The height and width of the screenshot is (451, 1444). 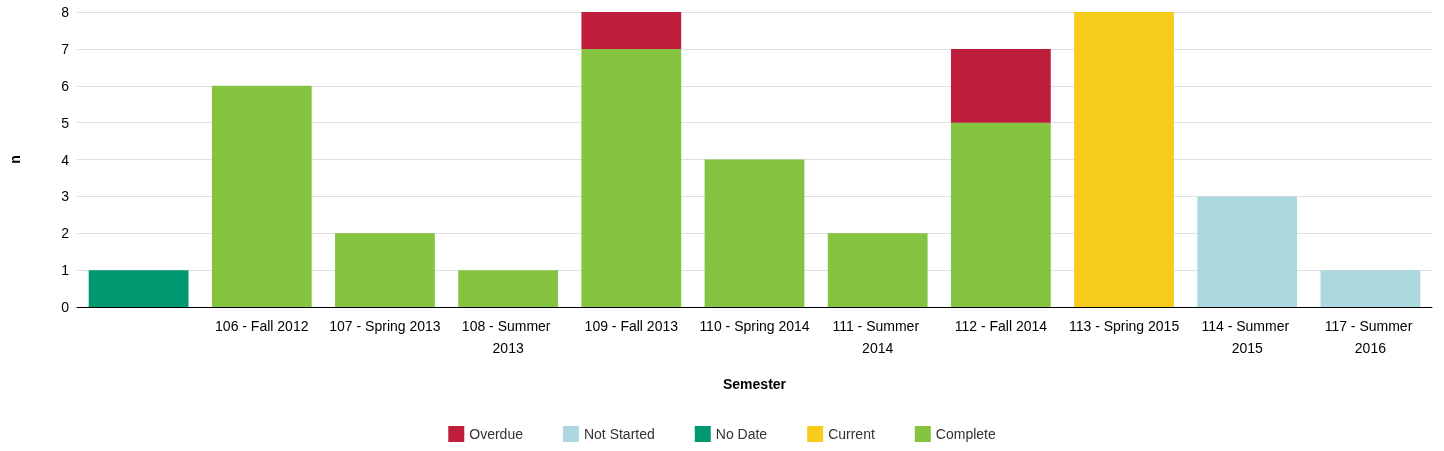 I want to click on x-tick-label: 108 - Summer 2013, so click(x=508, y=337).